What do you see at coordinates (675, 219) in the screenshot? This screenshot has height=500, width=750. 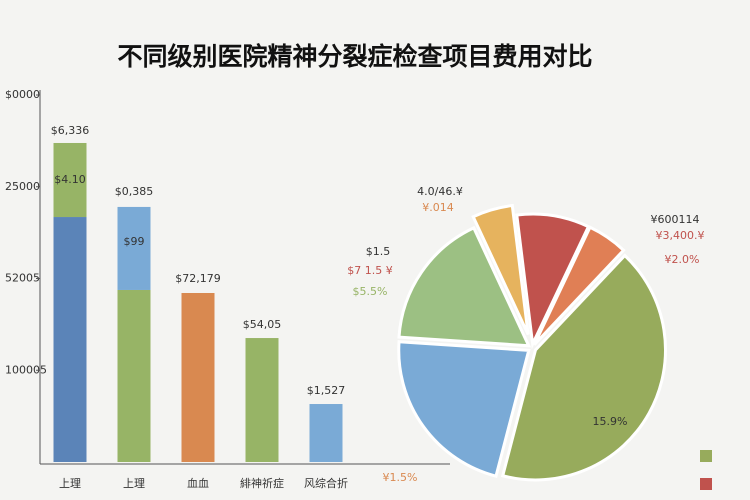 I see `pie-label: ¥600114` at bounding box center [675, 219].